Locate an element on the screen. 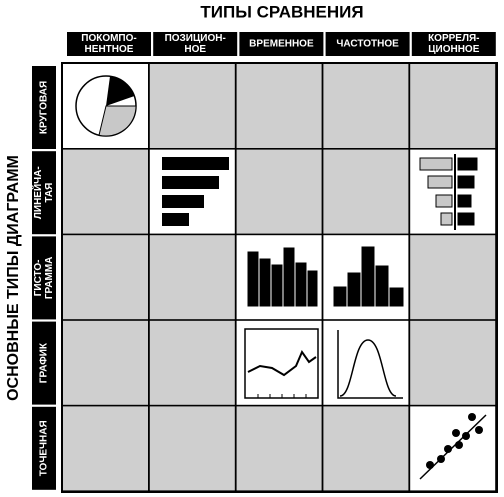 The height and width of the screenshot is (497, 504). row-header: ТОЧЕЧНАЯ is located at coordinates (44, 448).